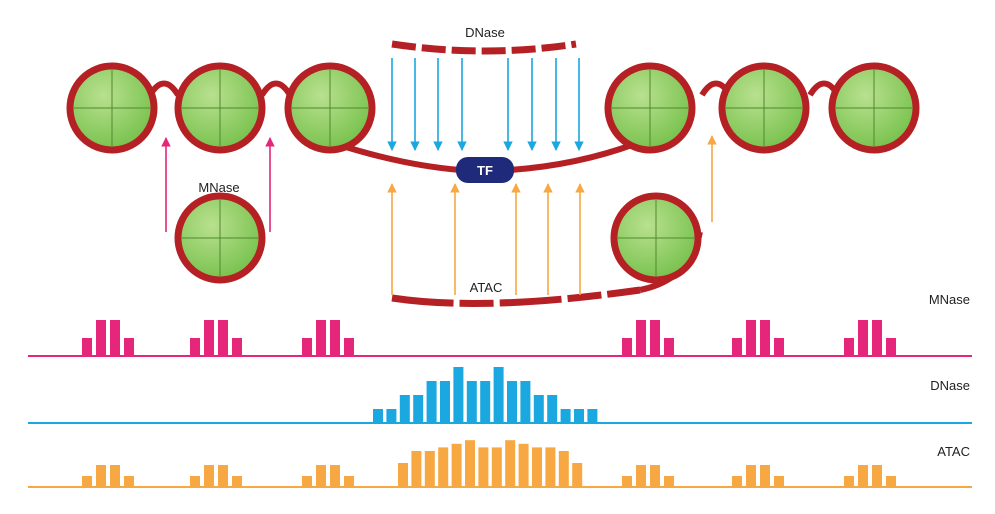 Image resolution: width=995 pixels, height=514 pixels. I want to click on tf-shape, so click(485, 170).